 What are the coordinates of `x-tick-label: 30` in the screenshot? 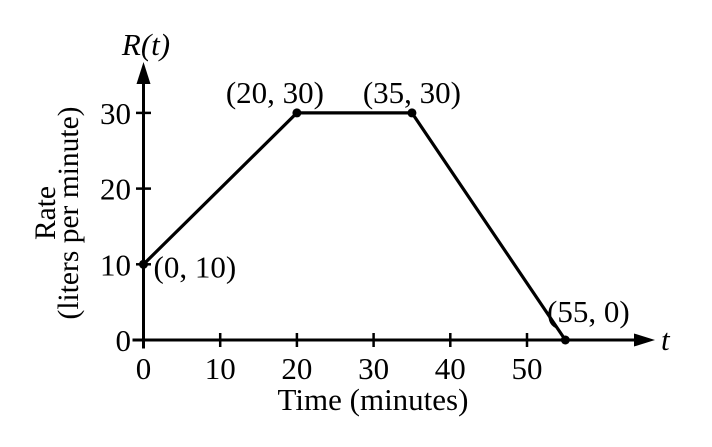 It's located at (373, 368).